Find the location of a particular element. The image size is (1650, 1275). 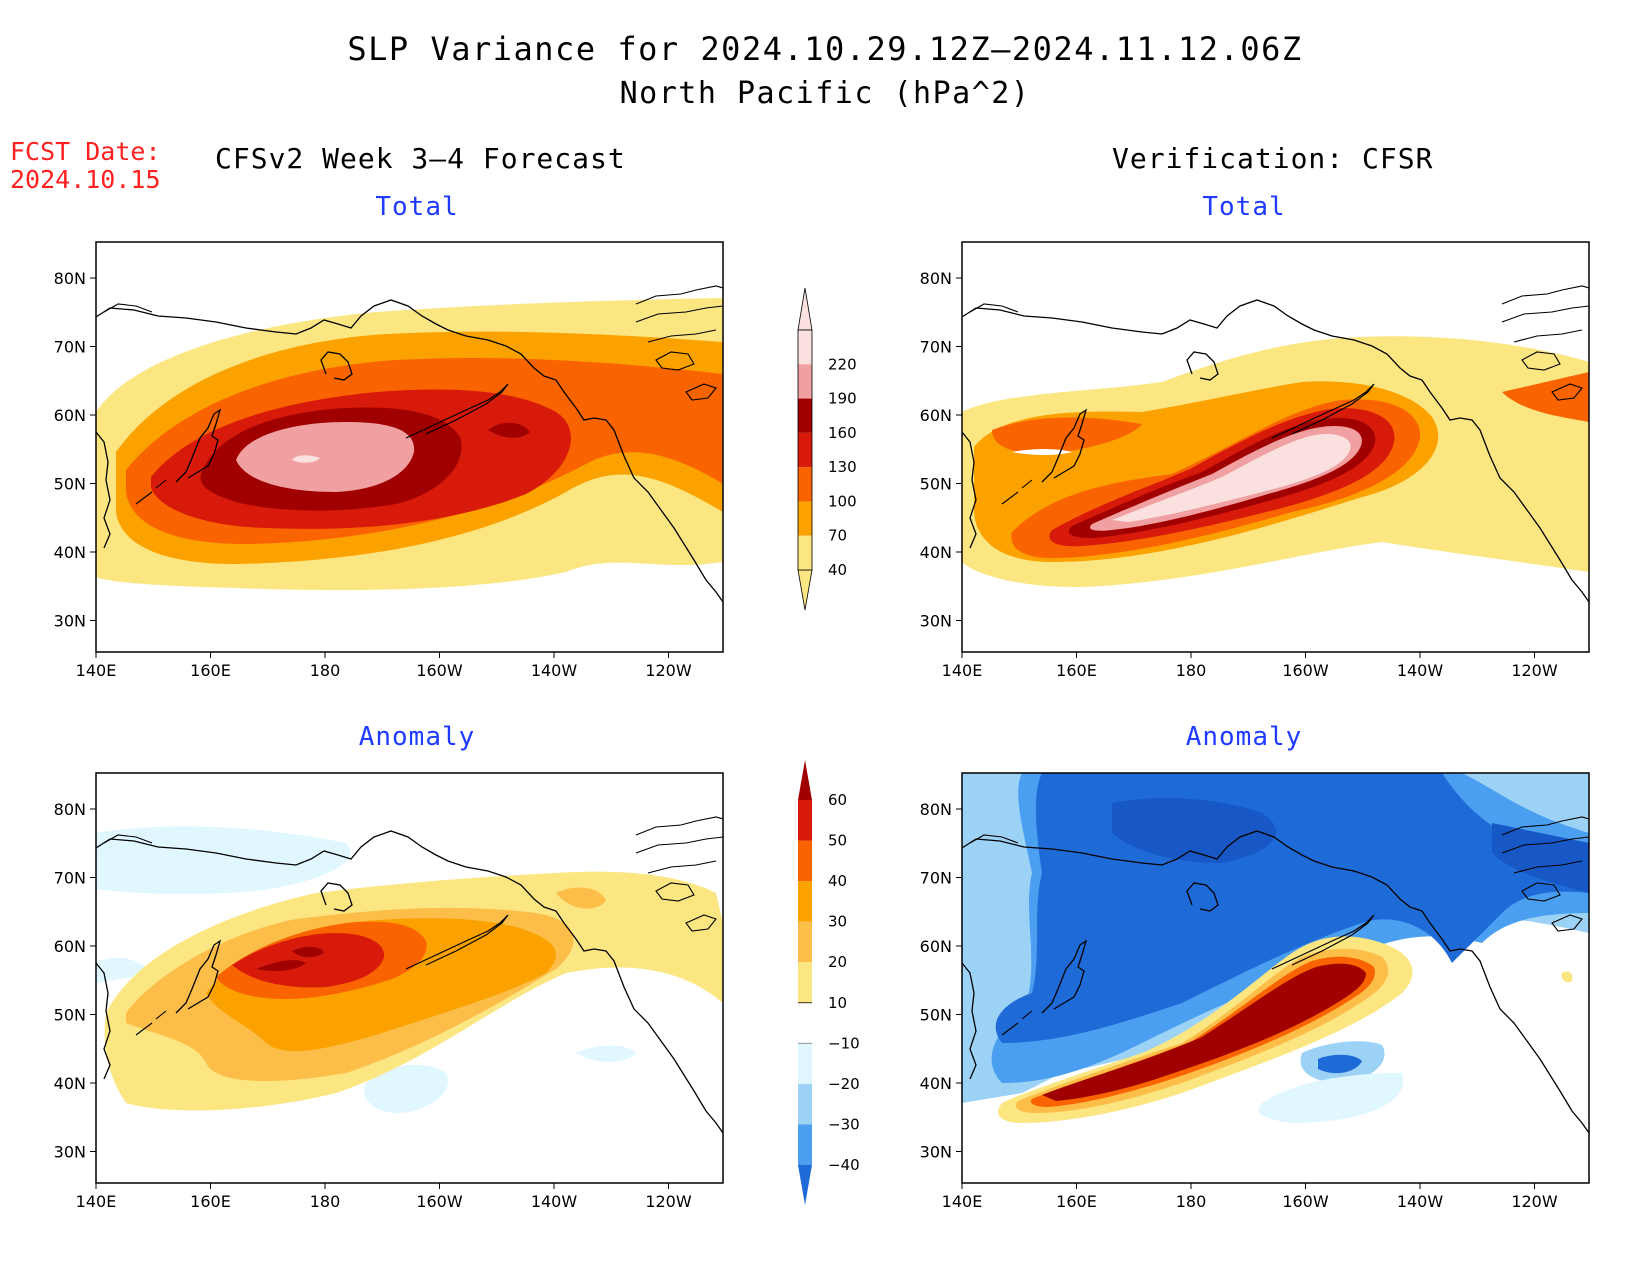

colorbar-total: 220 190 160 130 100 70 40 is located at coordinates (827, 449).